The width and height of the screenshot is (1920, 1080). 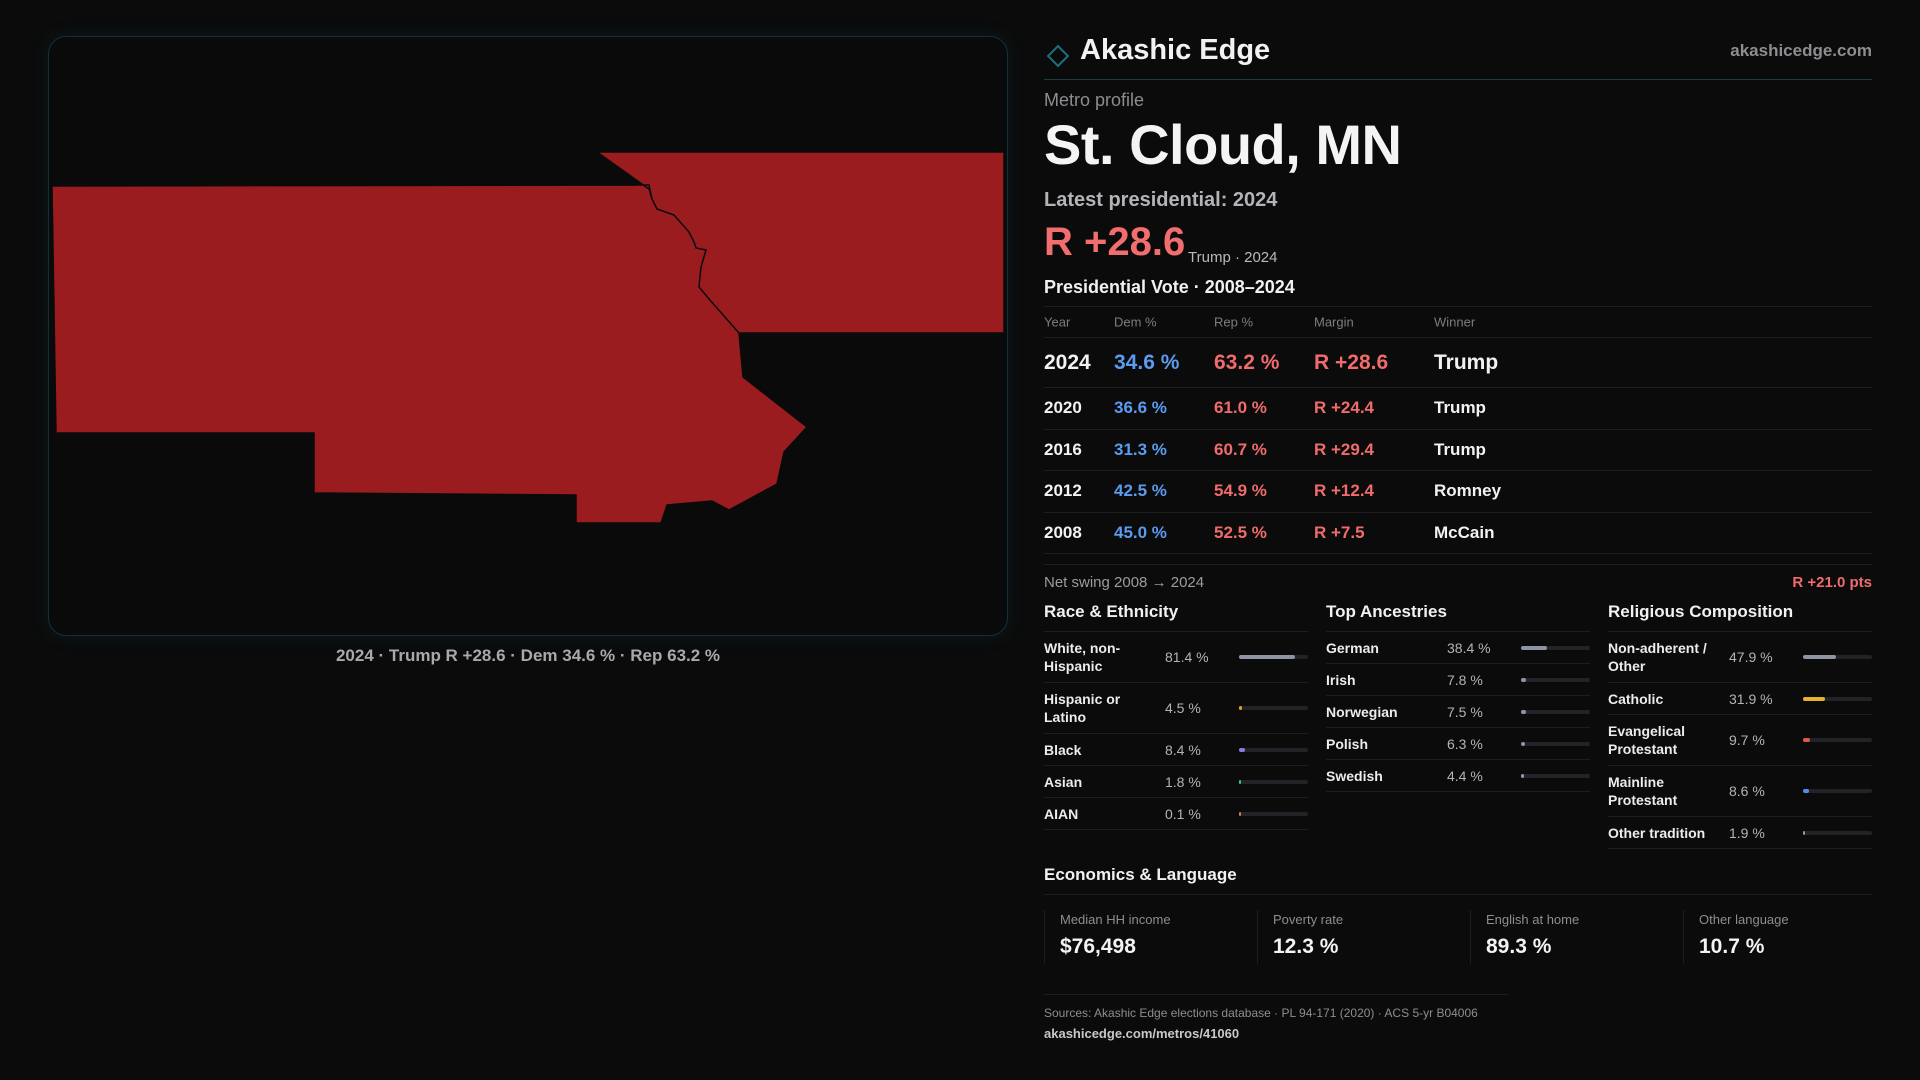 I want to click on stat-other-language: Other language 10.7 %, so click(x=1777, y=937).